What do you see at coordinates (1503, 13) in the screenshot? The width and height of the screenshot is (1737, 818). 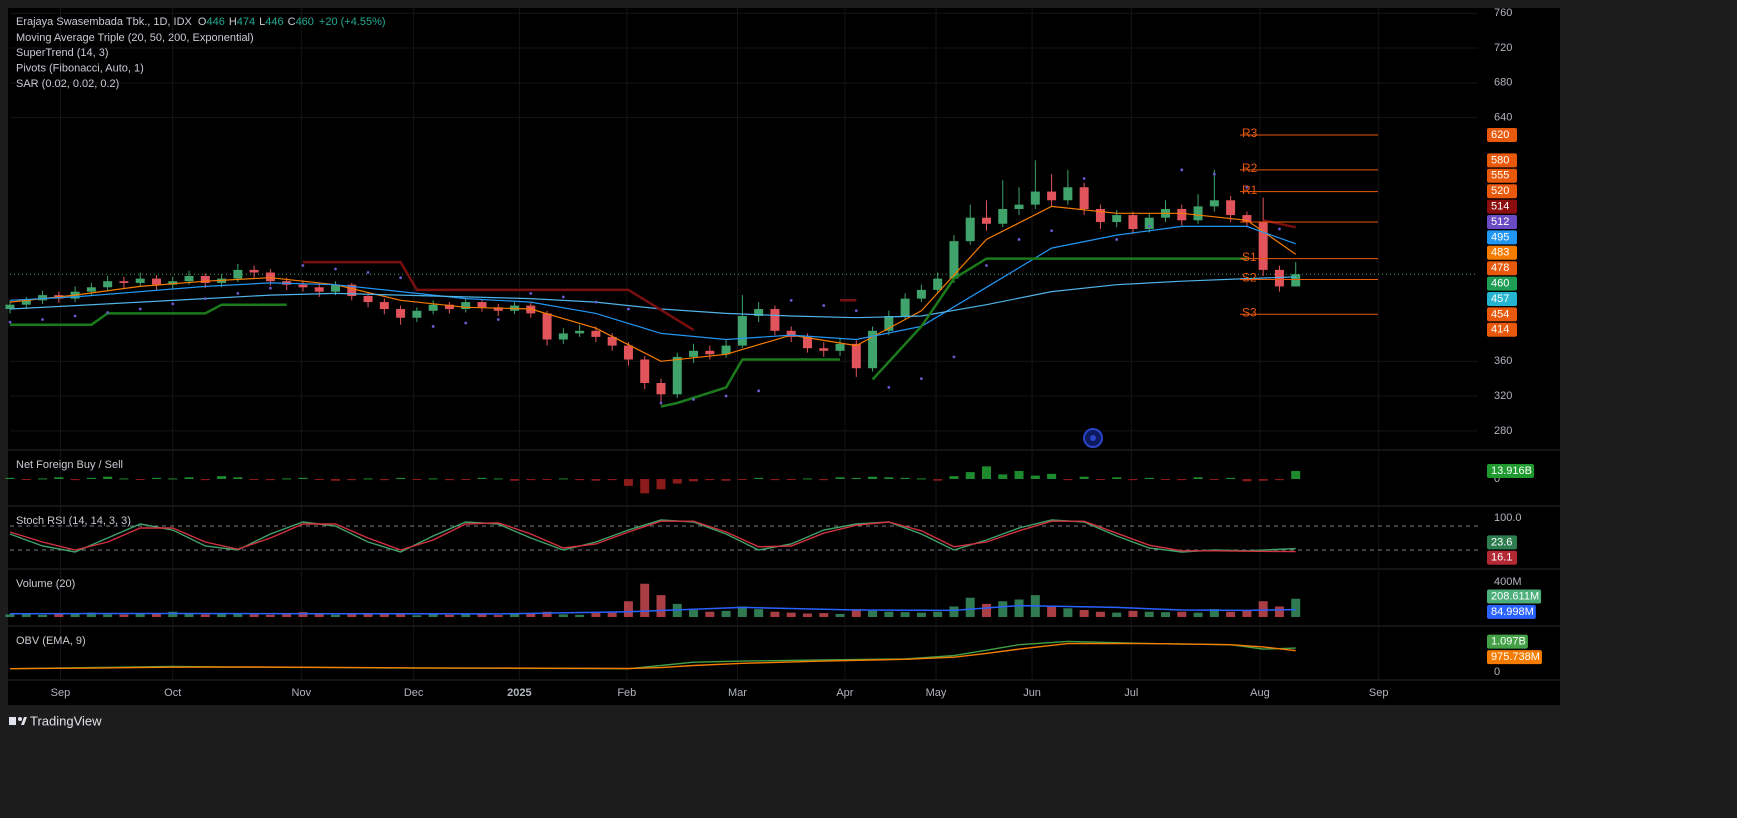 I see `y-tick-label: 760` at bounding box center [1503, 13].